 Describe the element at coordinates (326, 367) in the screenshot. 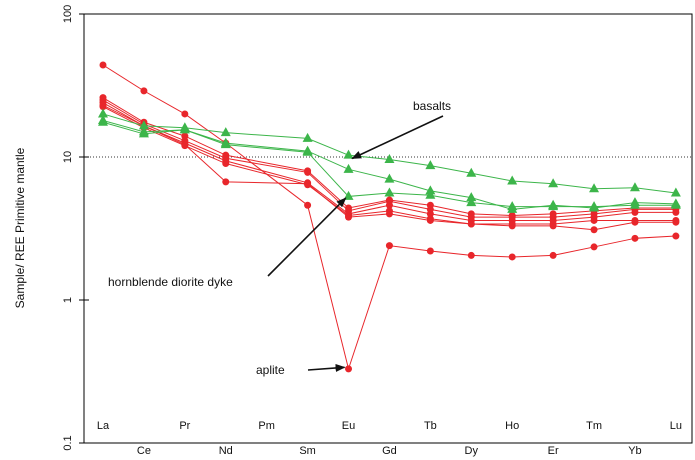

I see `annotation-arrow` at that location.